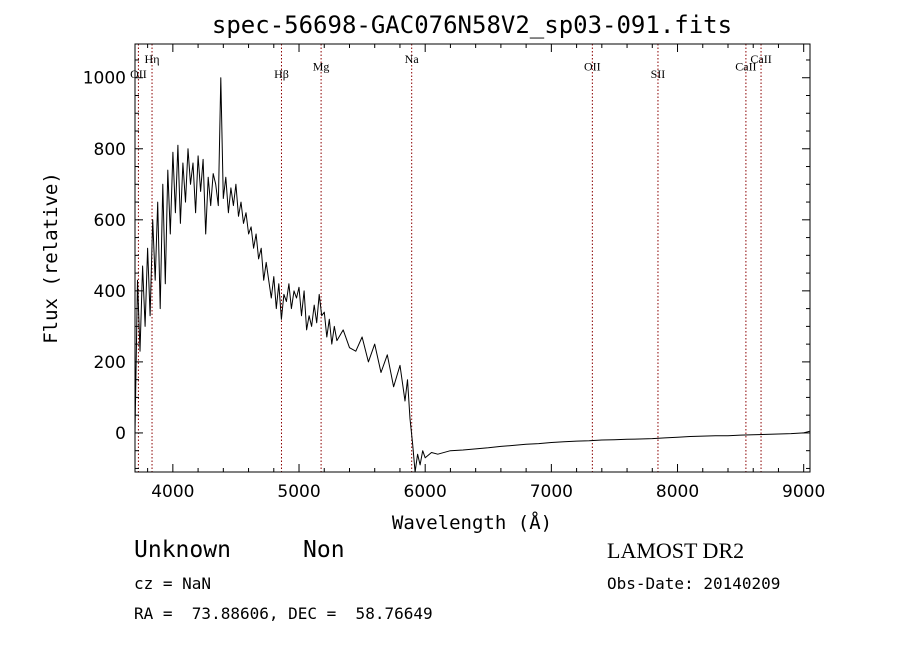 This screenshot has height=649, width=900. I want to click on marker-label-8: CaII, so click(760, 59).